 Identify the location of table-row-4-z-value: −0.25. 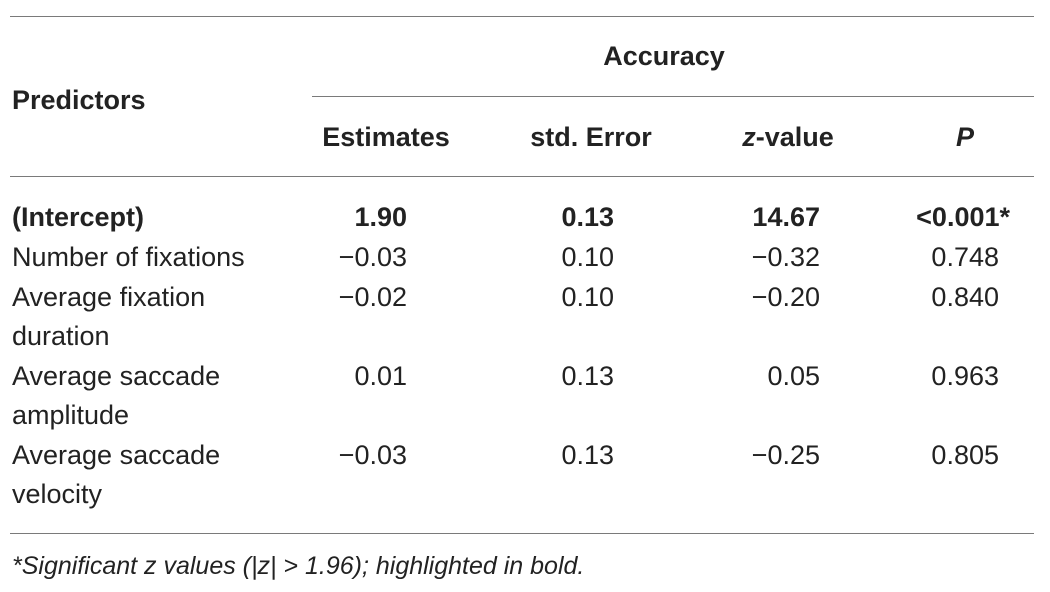
(785, 455).